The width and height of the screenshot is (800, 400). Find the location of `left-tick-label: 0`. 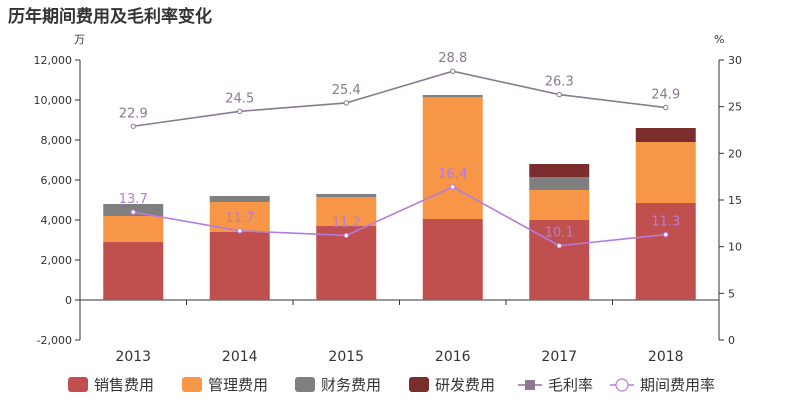

left-tick-label: 0 is located at coordinates (68, 300).